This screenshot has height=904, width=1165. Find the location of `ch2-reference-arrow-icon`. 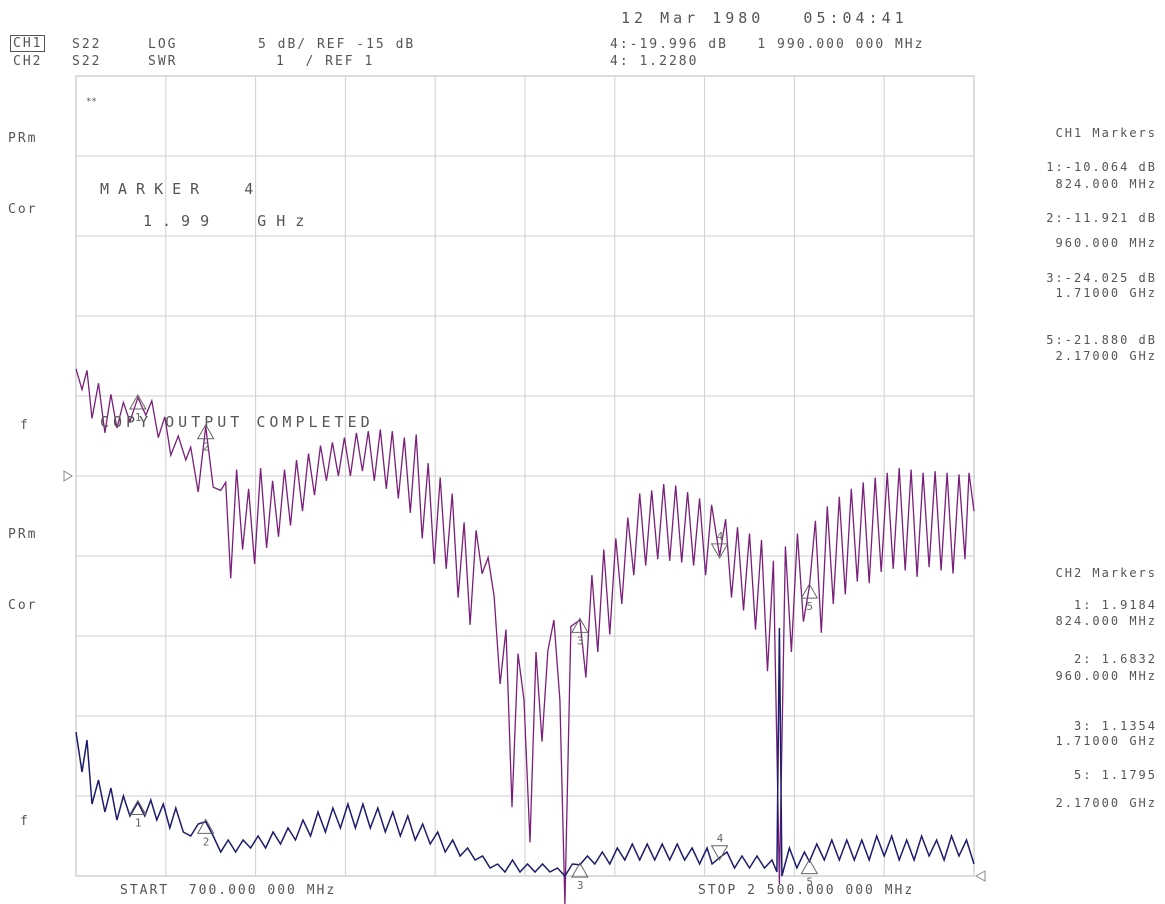

ch2-reference-arrow-icon is located at coordinates (980, 876).